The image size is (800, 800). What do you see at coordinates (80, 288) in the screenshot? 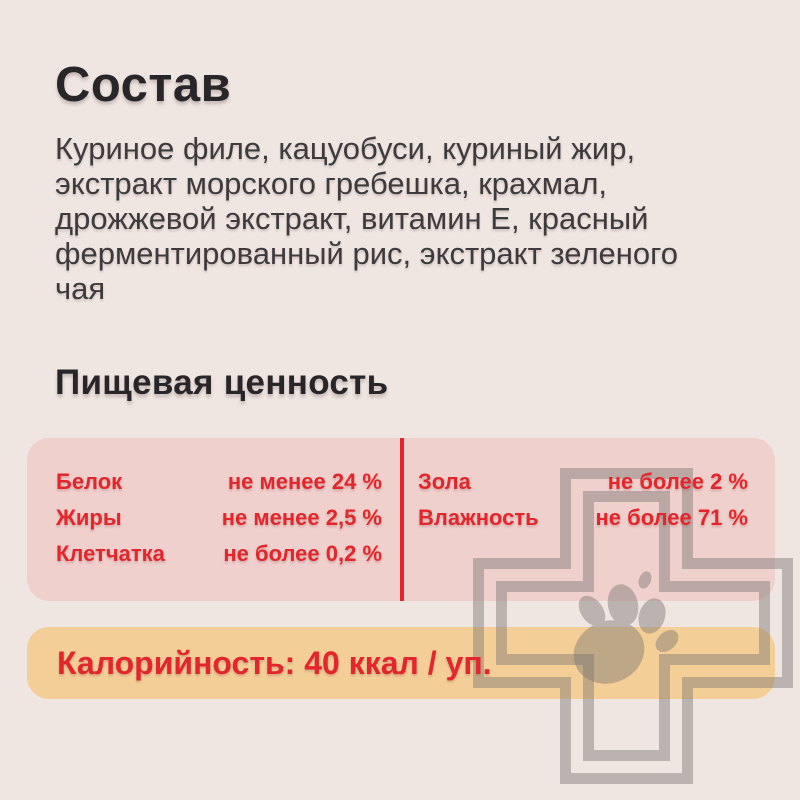
I see `ingredients-line: чая` at bounding box center [80, 288].